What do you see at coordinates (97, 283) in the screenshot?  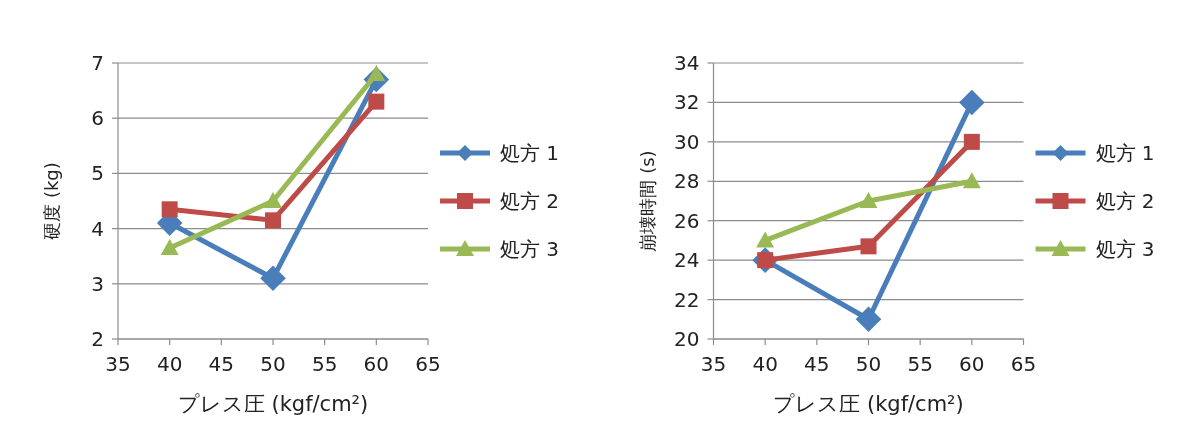 I see `y-tick-label: 3` at bounding box center [97, 283].